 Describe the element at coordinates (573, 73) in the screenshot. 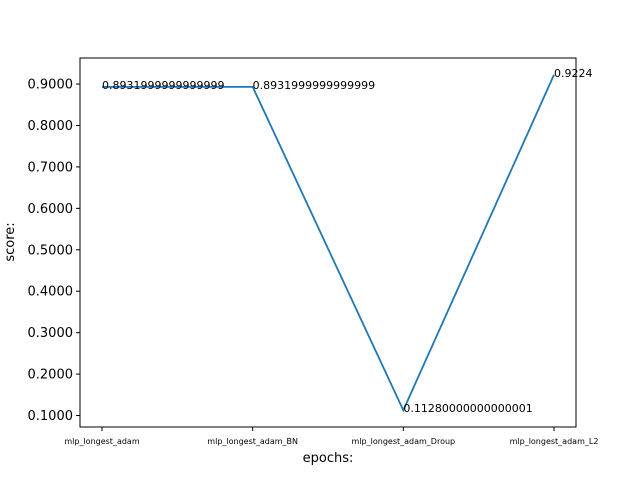

I see `data-label: 0.9224` at that location.